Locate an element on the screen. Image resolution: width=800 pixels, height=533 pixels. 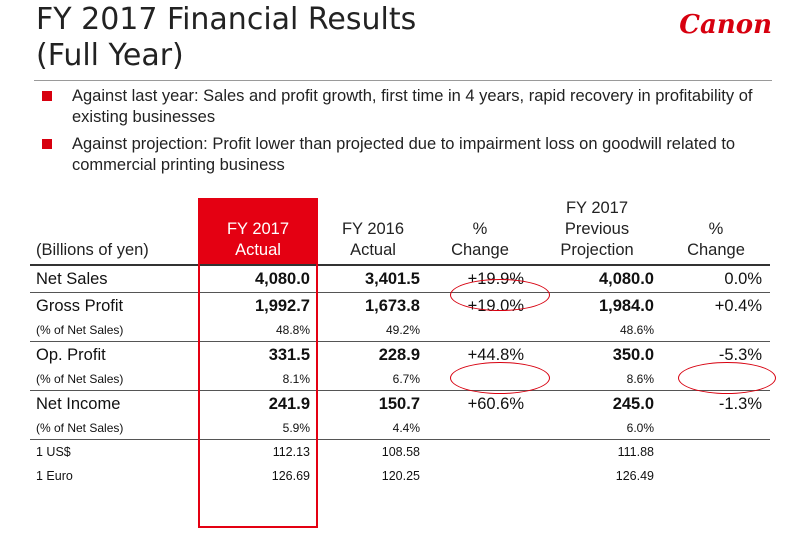
title-line-2: (Full Year) is located at coordinates (110, 55).